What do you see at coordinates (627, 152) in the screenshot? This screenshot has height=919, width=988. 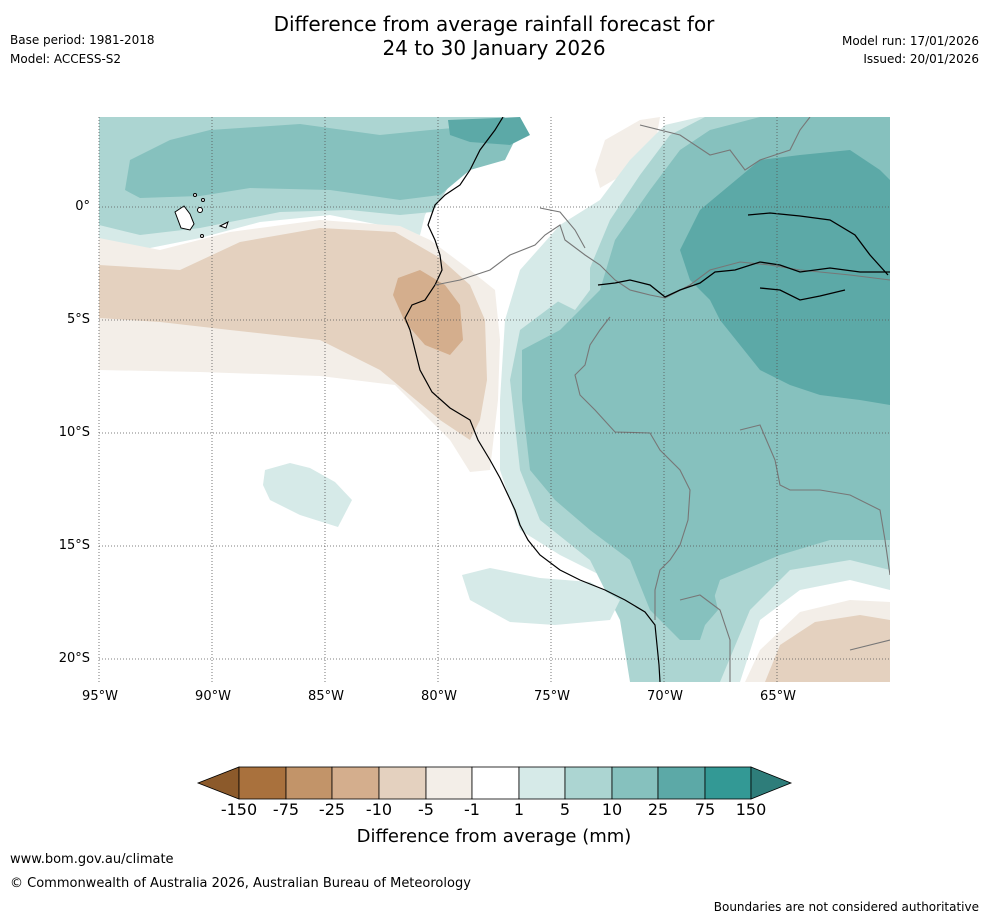 I see `contour-north-dry` at bounding box center [627, 152].